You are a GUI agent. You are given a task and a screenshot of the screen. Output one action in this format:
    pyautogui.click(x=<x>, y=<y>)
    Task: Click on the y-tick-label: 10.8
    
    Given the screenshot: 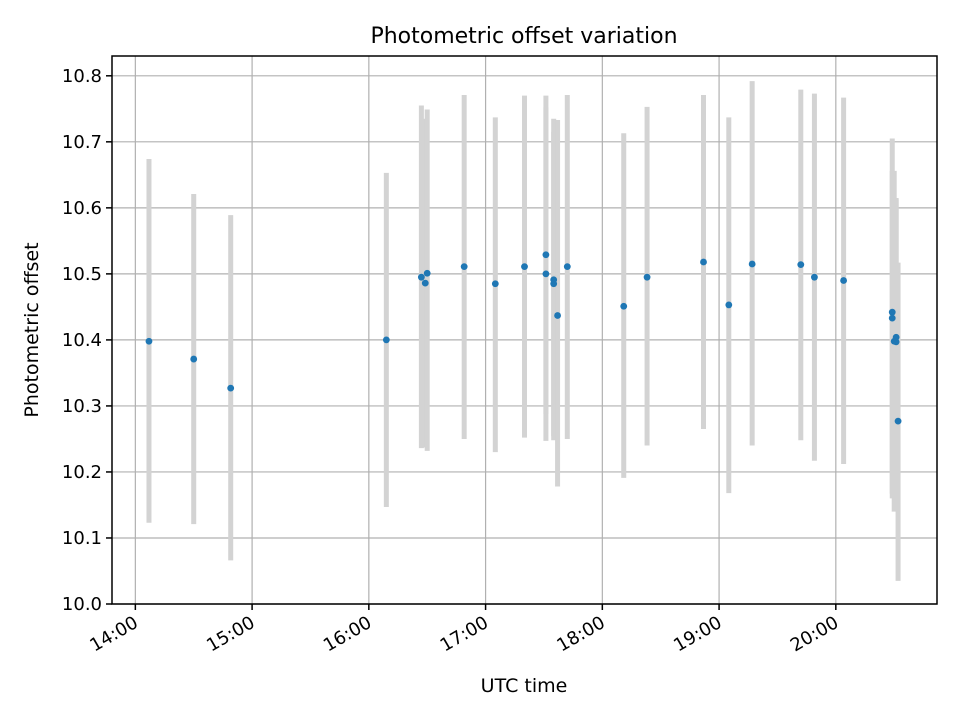 What is the action you would take?
    pyautogui.click(x=82, y=76)
    